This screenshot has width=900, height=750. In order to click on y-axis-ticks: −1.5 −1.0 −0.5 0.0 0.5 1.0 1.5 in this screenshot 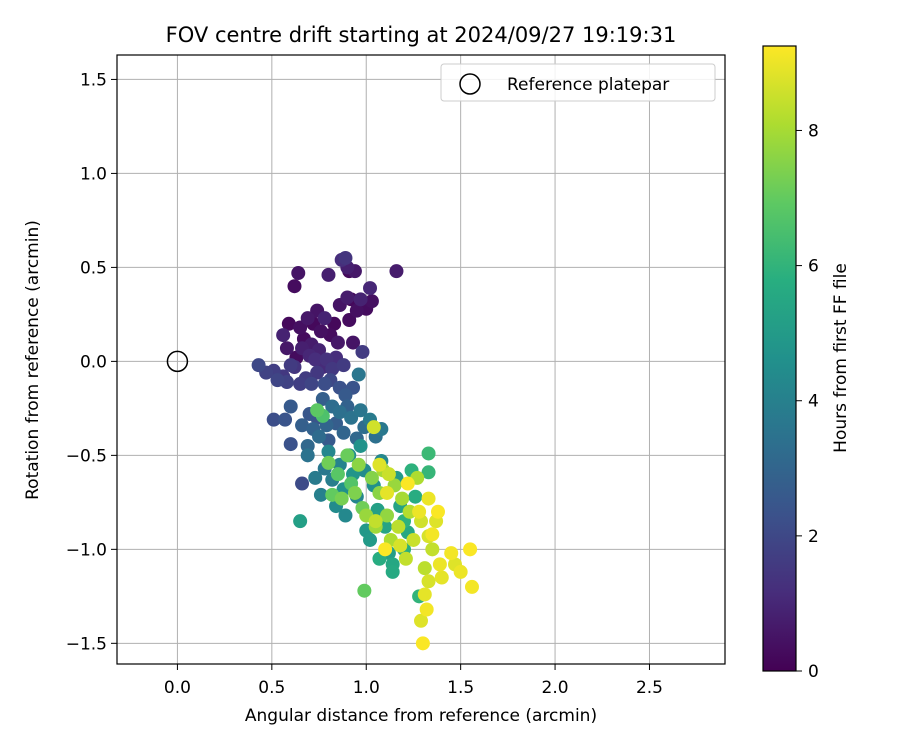, I will do `click(91, 362)`.